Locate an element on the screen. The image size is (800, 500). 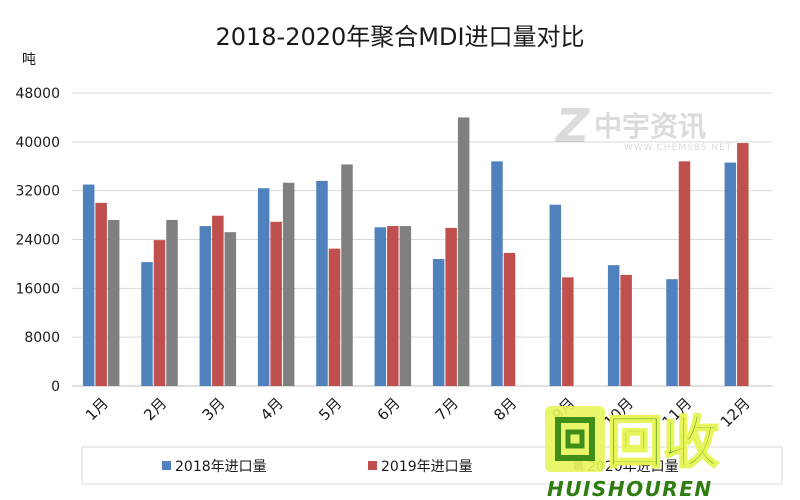
watermark-logo-glyph-inner is located at coordinates (575, 439).